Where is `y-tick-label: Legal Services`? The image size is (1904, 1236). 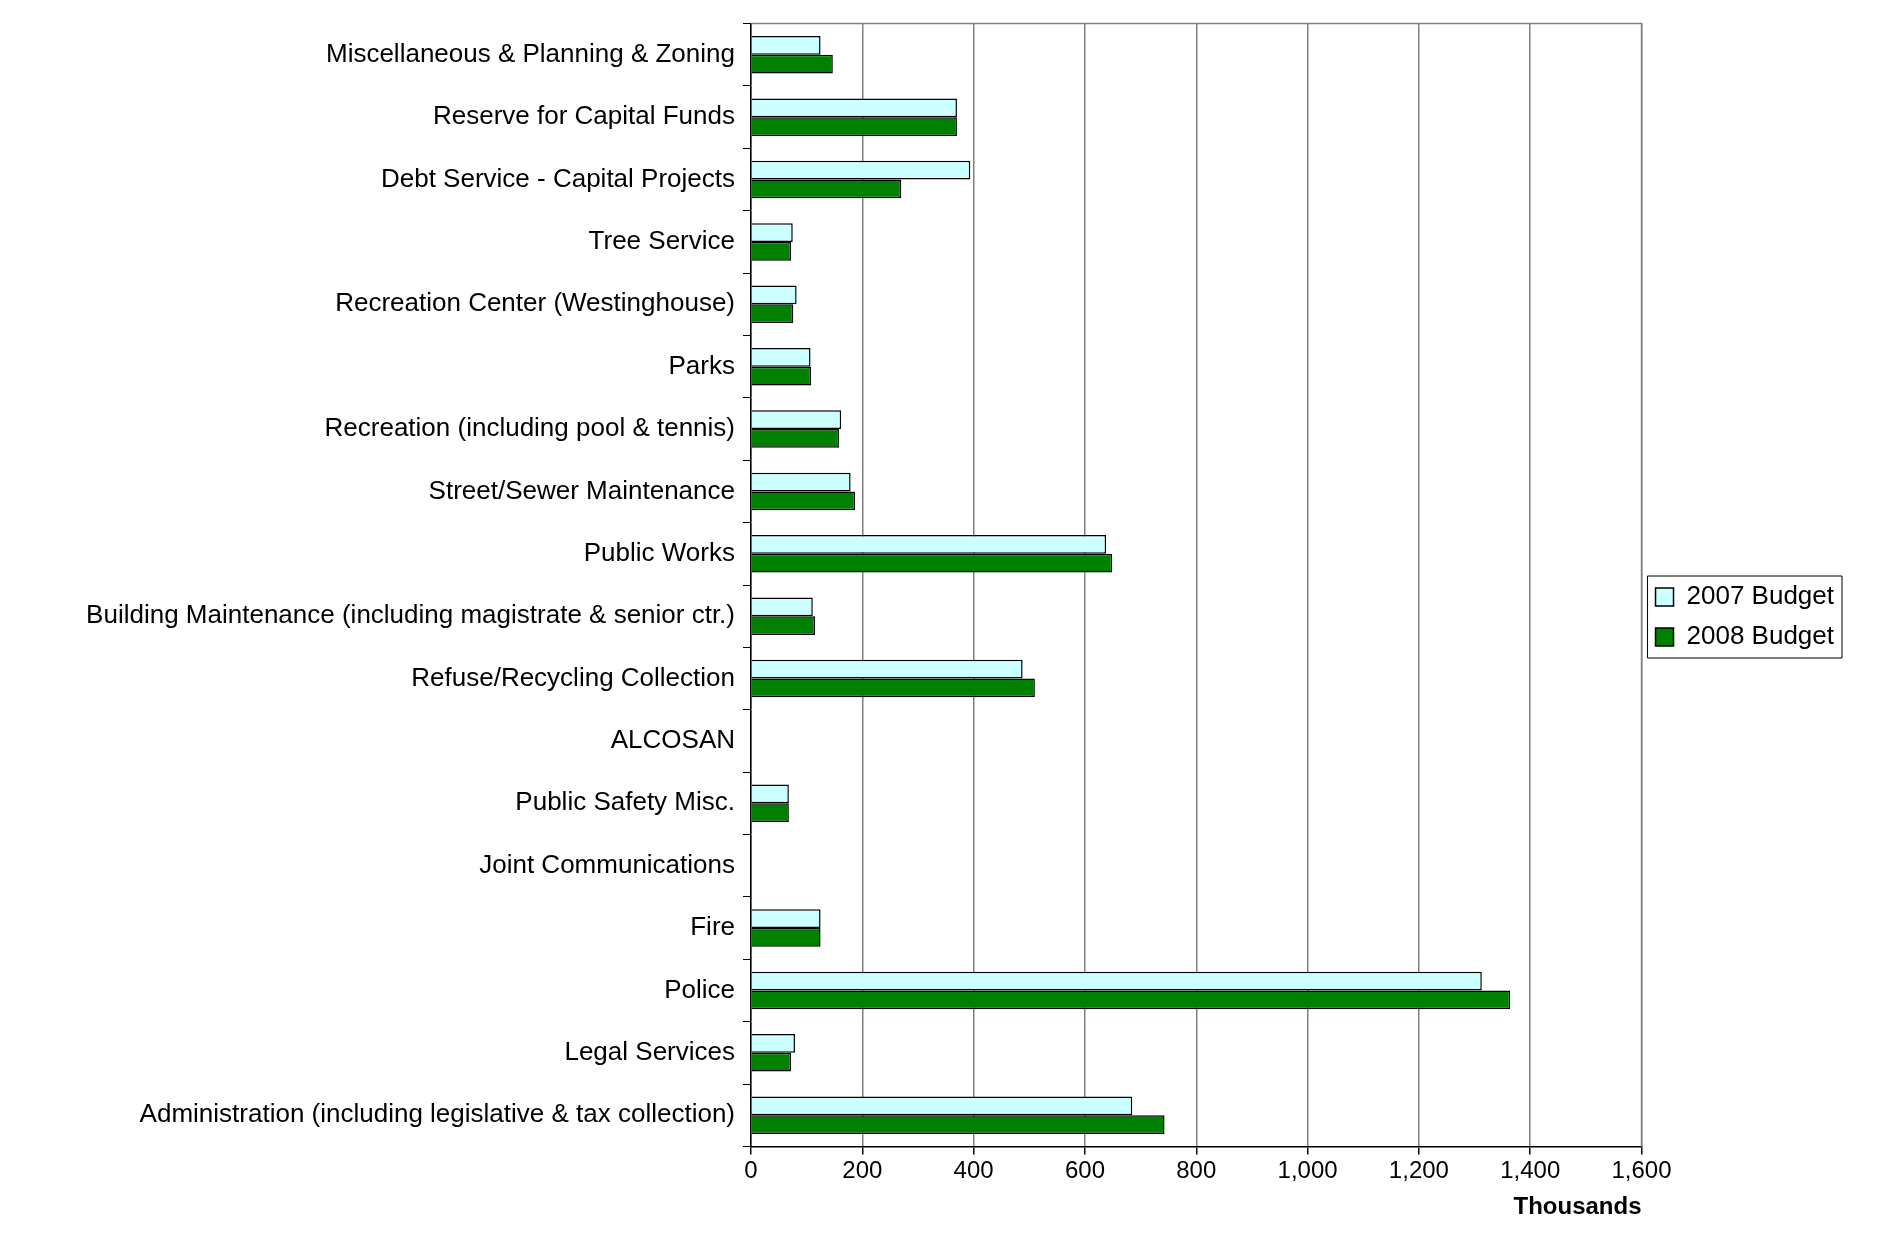
y-tick-label: Legal Services is located at coordinates (649, 1051).